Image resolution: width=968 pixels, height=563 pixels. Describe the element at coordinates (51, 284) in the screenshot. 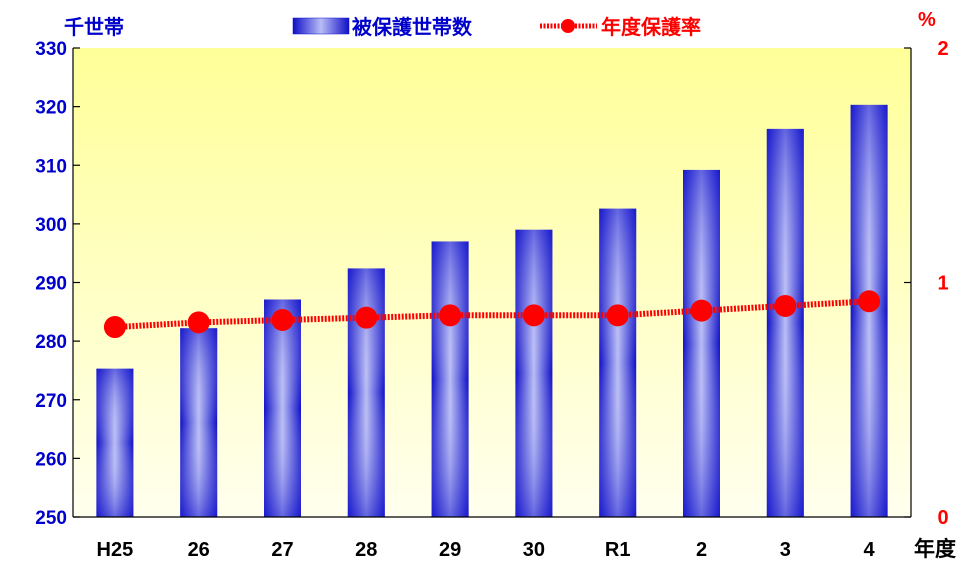

I see `left-tick-label: 290` at that location.